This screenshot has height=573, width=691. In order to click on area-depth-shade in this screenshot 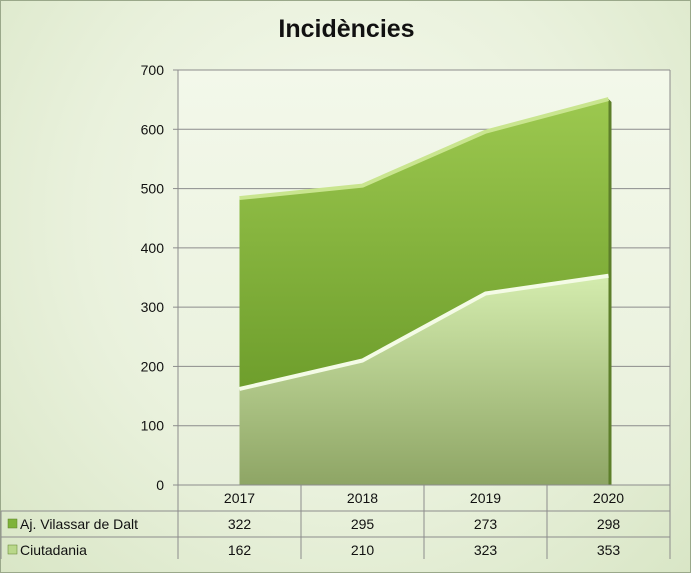, I will do `click(610, 292)`.